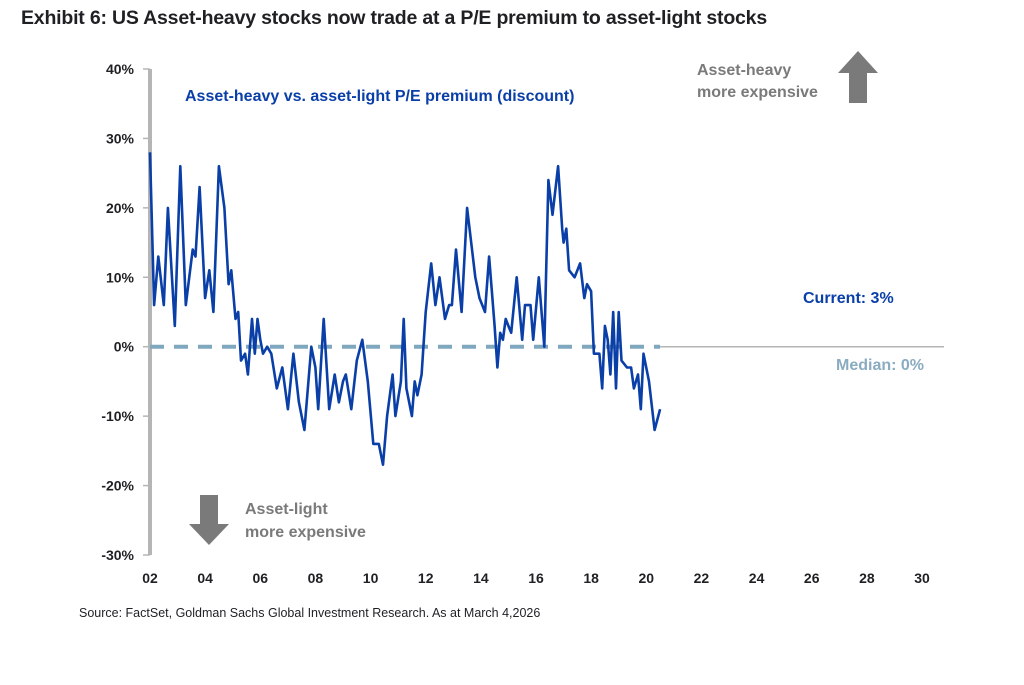 This screenshot has width=1024, height=685. What do you see at coordinates (120, 277) in the screenshot?
I see `y-tick-label: 10%` at bounding box center [120, 277].